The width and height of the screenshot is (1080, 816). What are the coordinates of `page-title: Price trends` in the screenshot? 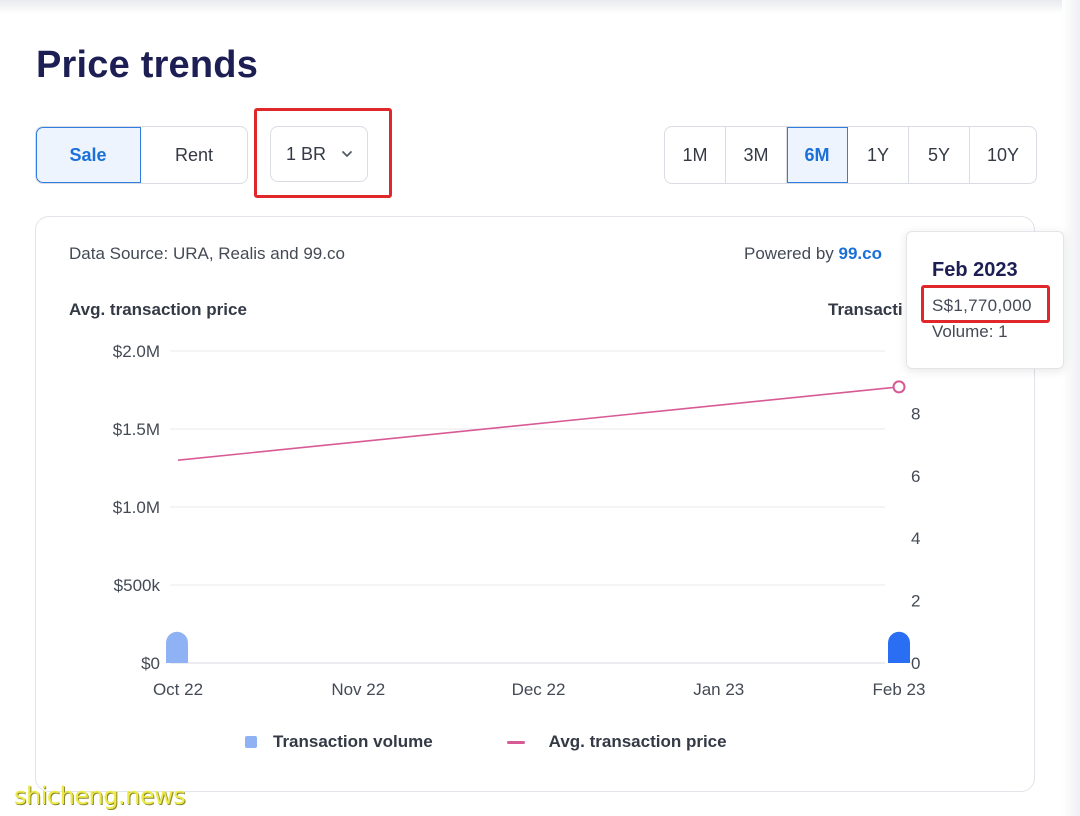 It's located at (147, 65).